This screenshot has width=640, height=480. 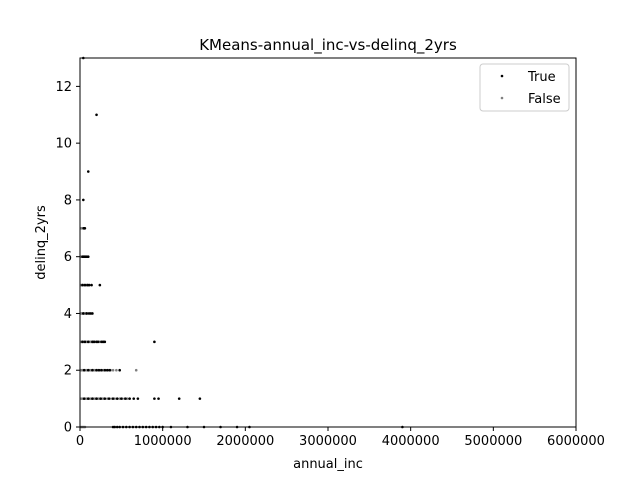 I want to click on x-axis-label: annual_inc, so click(x=328, y=464).